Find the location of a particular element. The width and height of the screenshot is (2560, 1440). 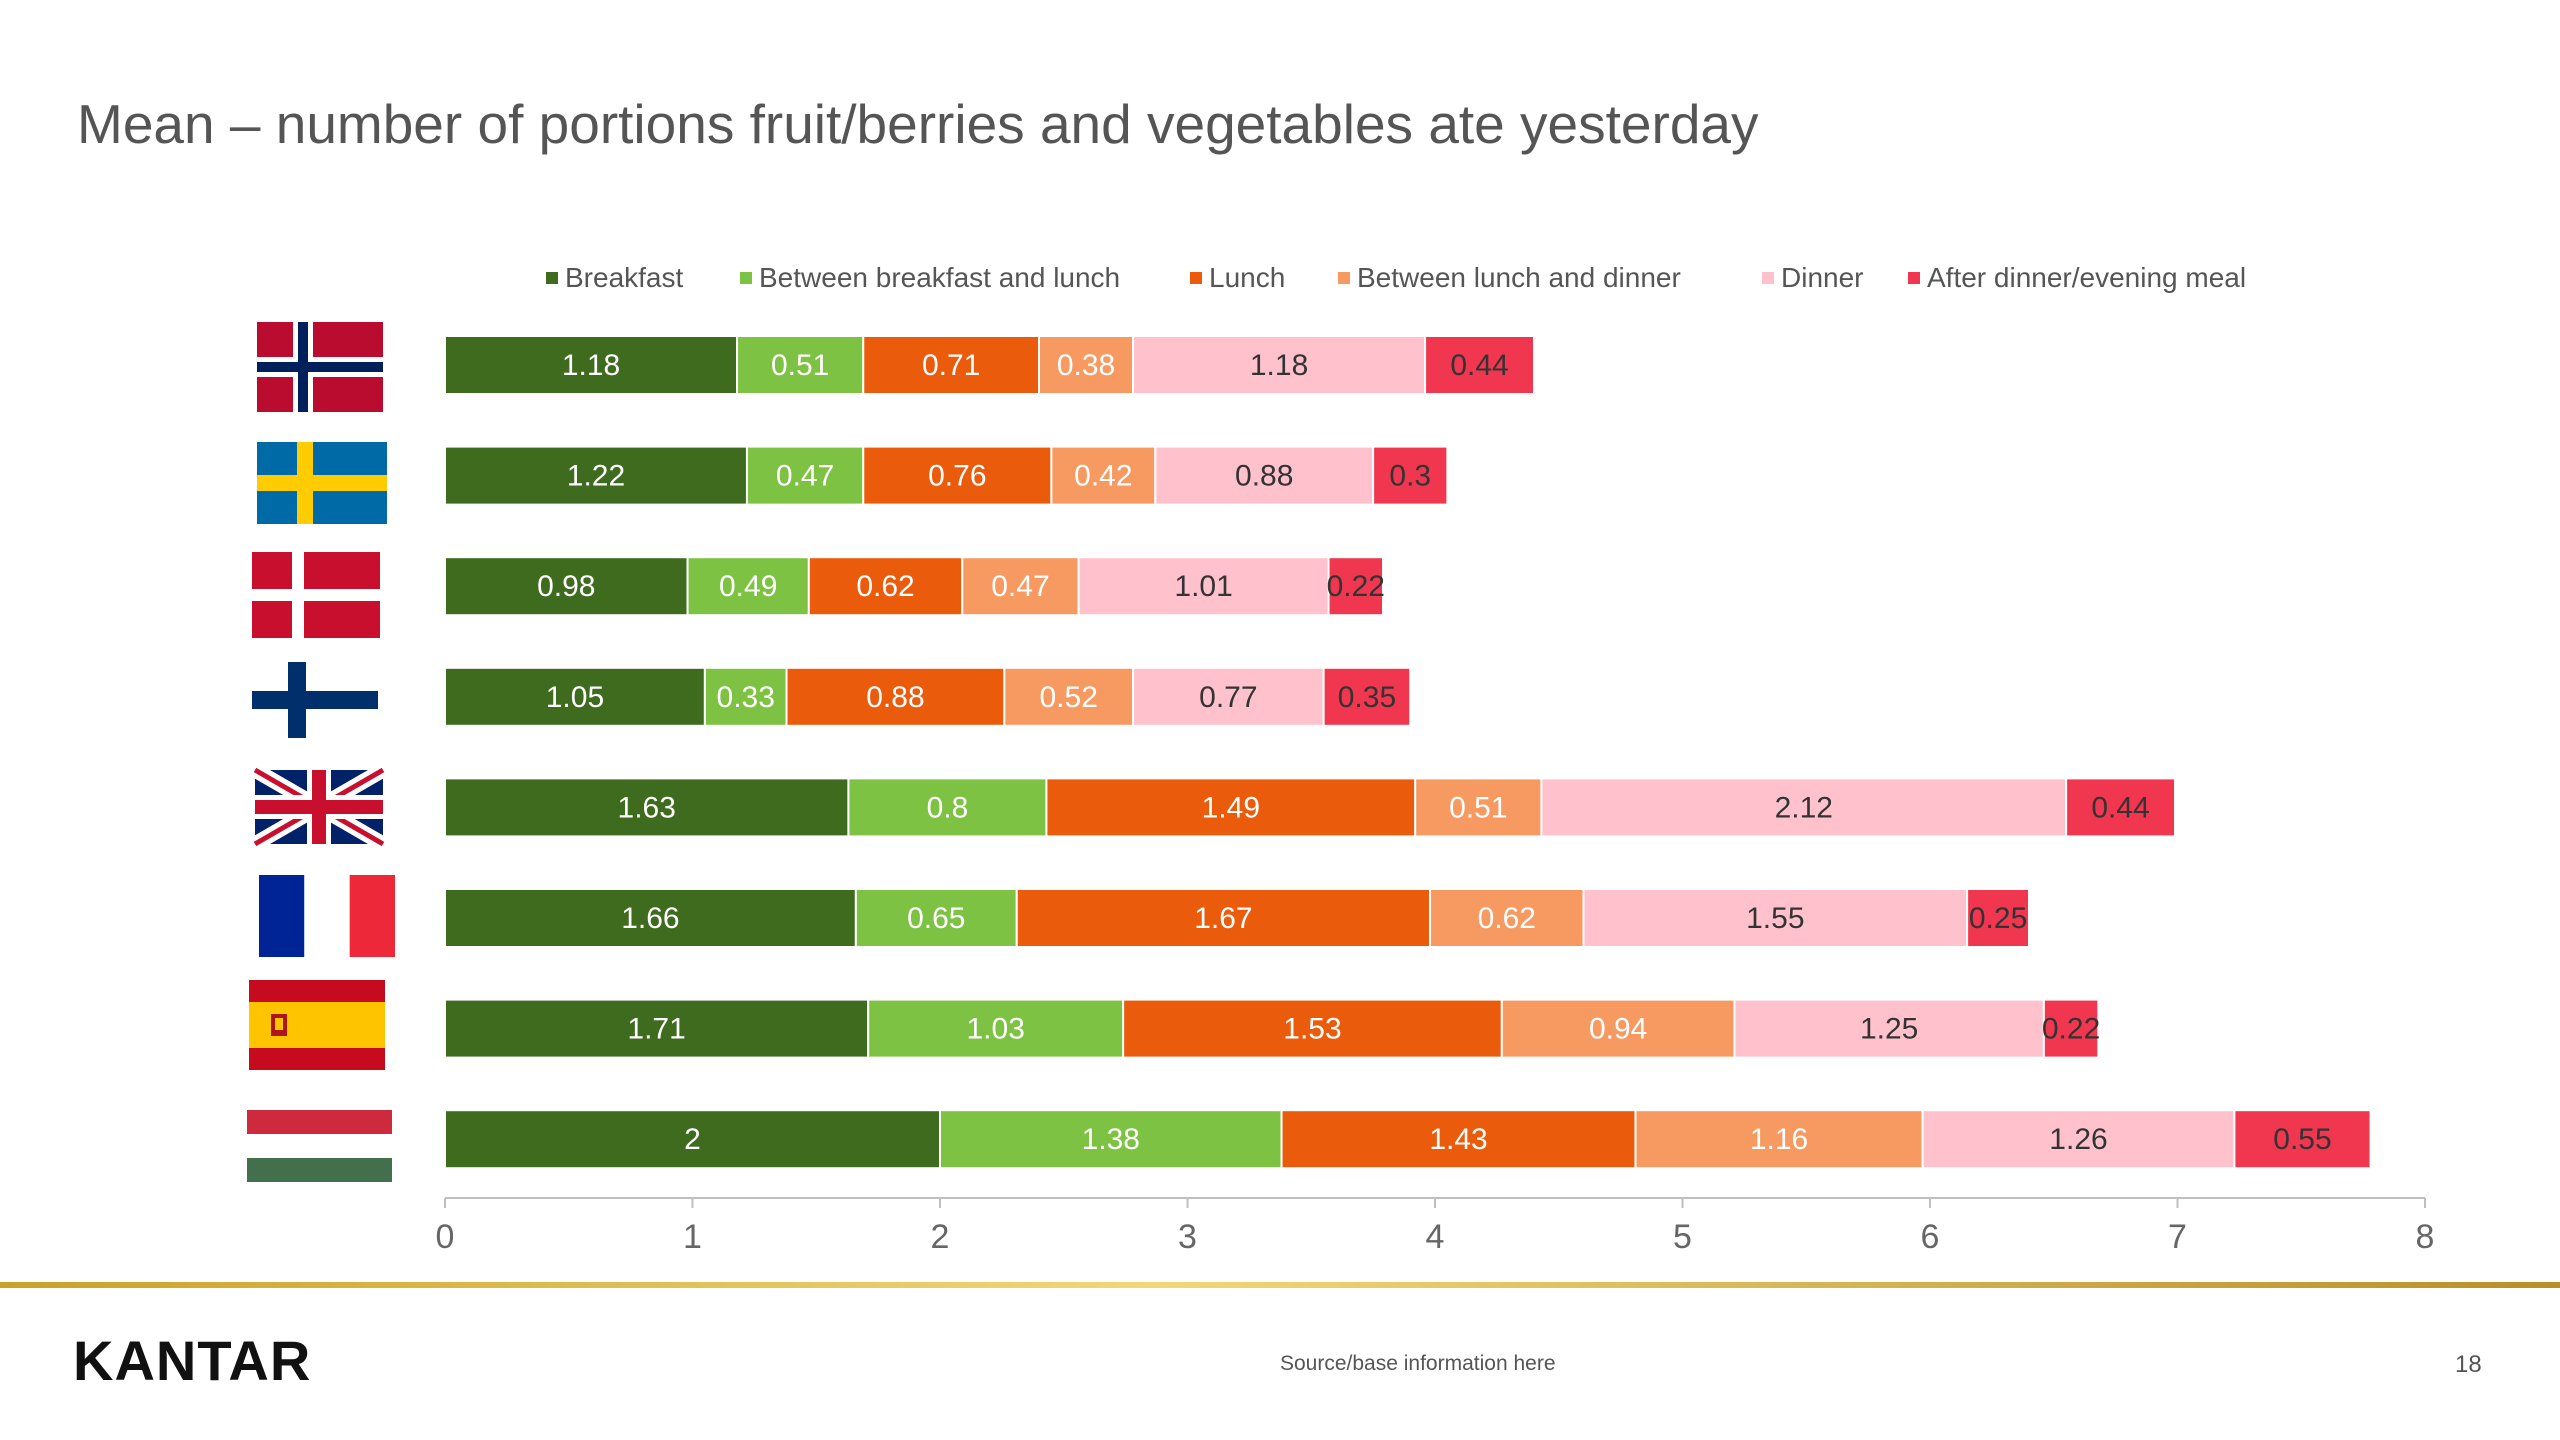

data-label: 1.66 is located at coordinates (650, 918).